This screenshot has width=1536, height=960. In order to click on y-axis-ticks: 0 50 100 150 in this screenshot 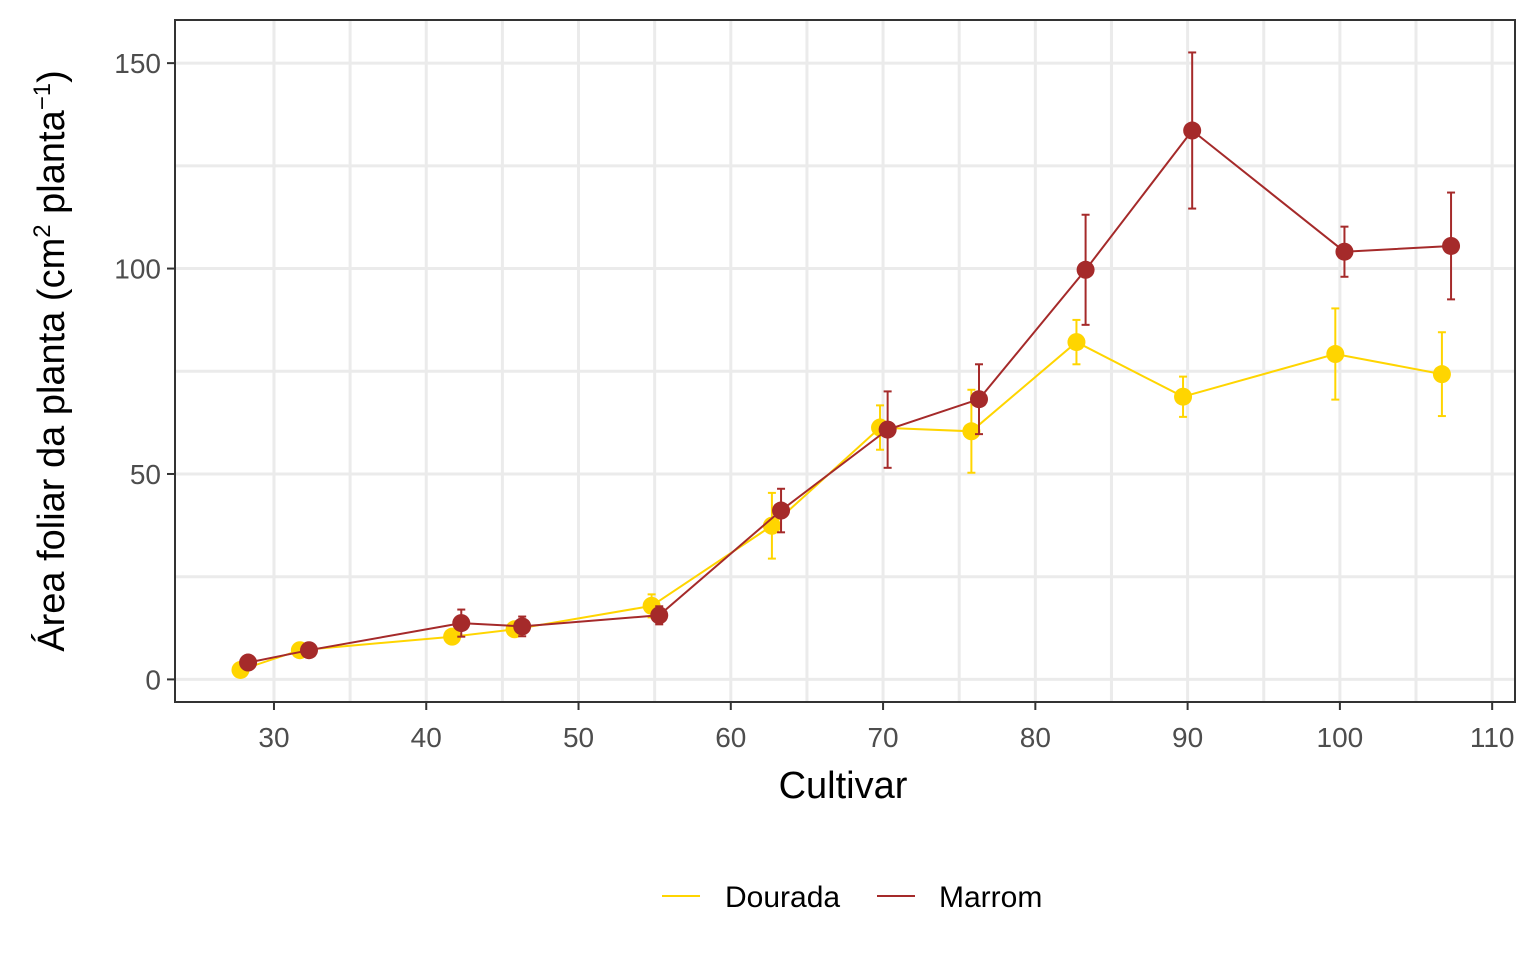, I will do `click(144, 371)`.